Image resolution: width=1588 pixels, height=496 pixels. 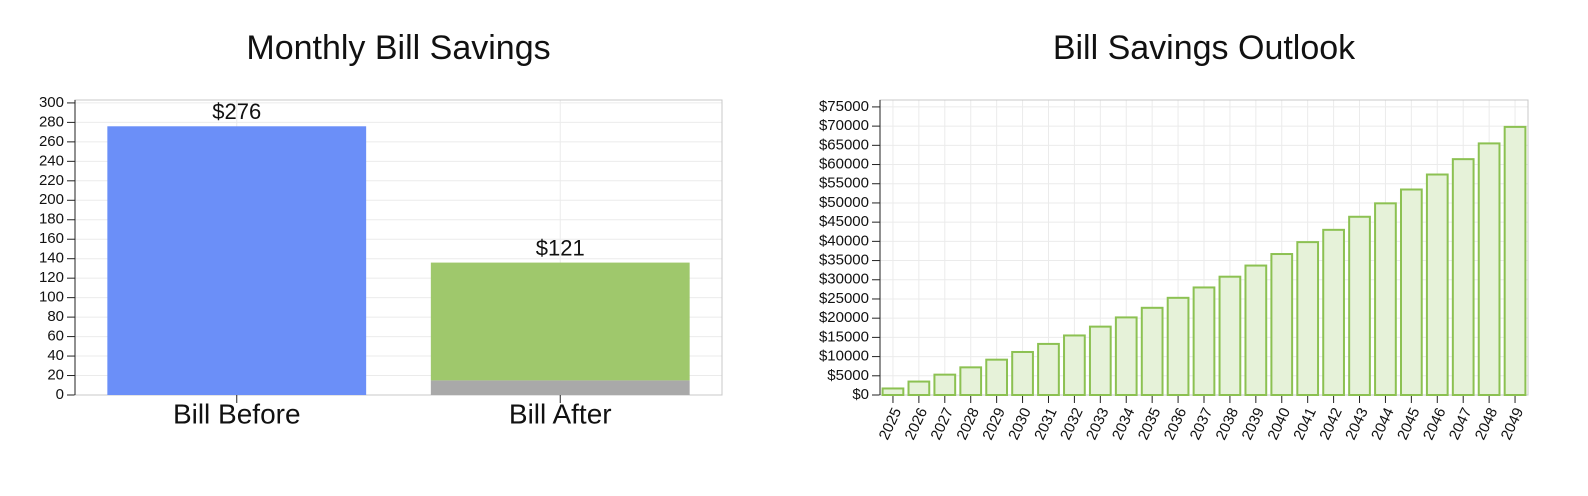 What do you see at coordinates (1254, 423) in the screenshot?
I see `x-tick-label: 2039` at bounding box center [1254, 423].